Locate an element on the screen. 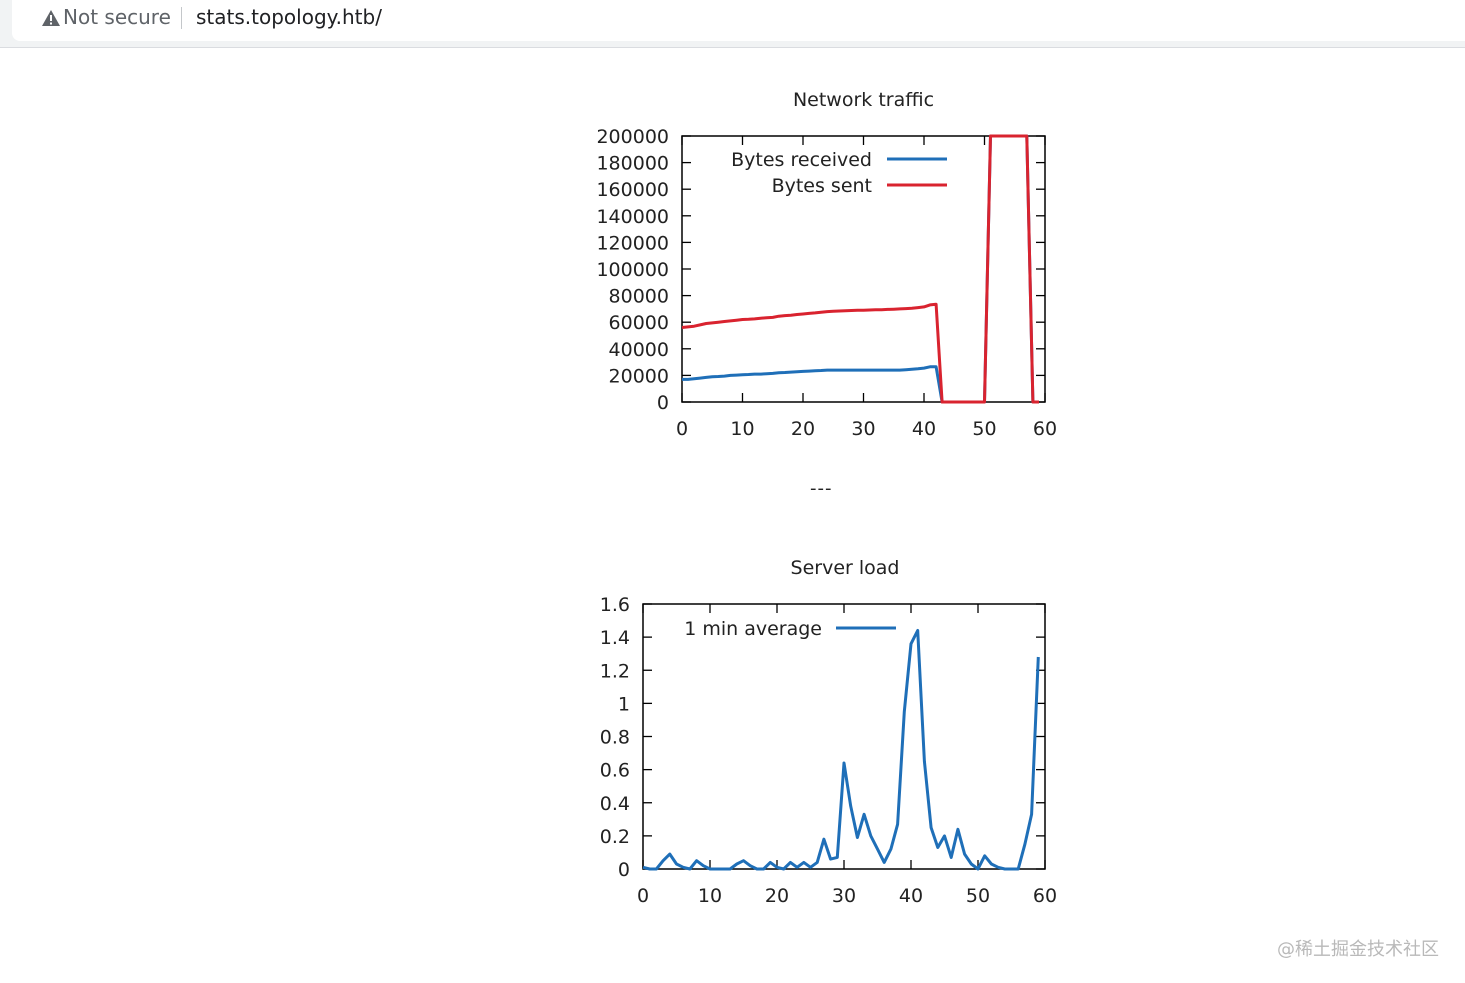 Image resolution: width=1465 pixels, height=983 pixels. y-tick-label: 40000 is located at coordinates (639, 350).